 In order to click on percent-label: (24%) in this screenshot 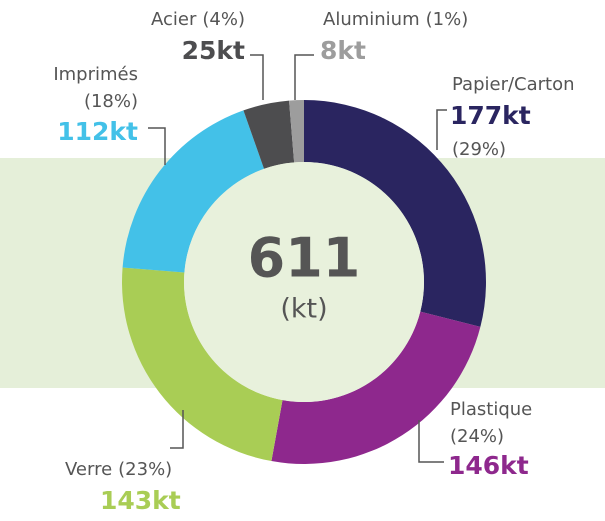, I will do `click(477, 436)`.